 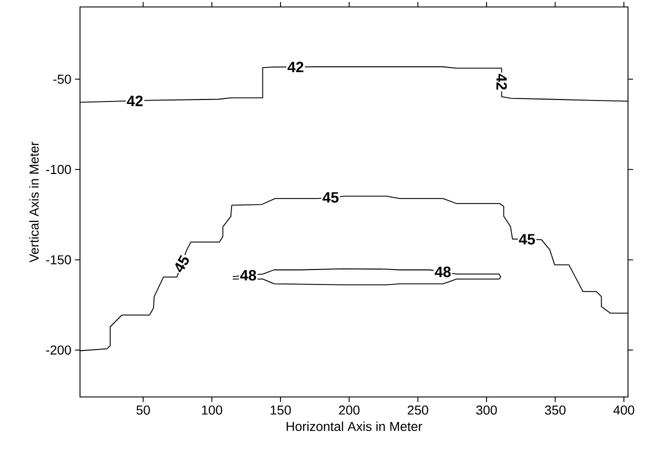 What do you see at coordinates (58, 350) in the screenshot?
I see `y-tick-label: -200` at bounding box center [58, 350].